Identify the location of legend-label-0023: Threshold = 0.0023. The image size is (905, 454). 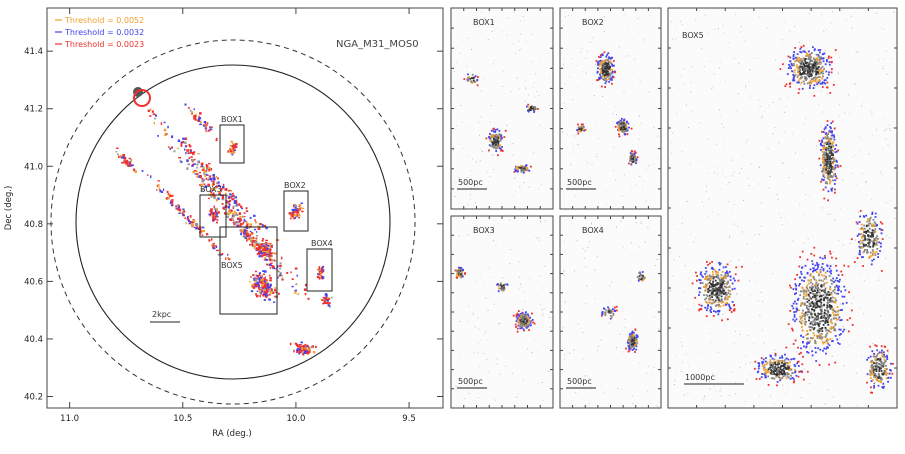
(104, 44).